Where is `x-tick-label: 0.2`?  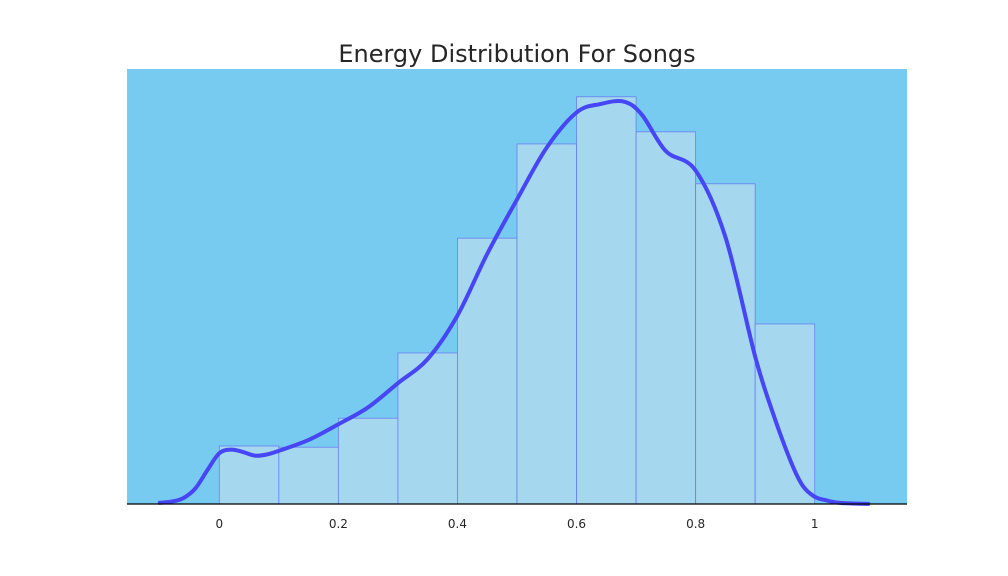
x-tick-label: 0.2 is located at coordinates (338, 524).